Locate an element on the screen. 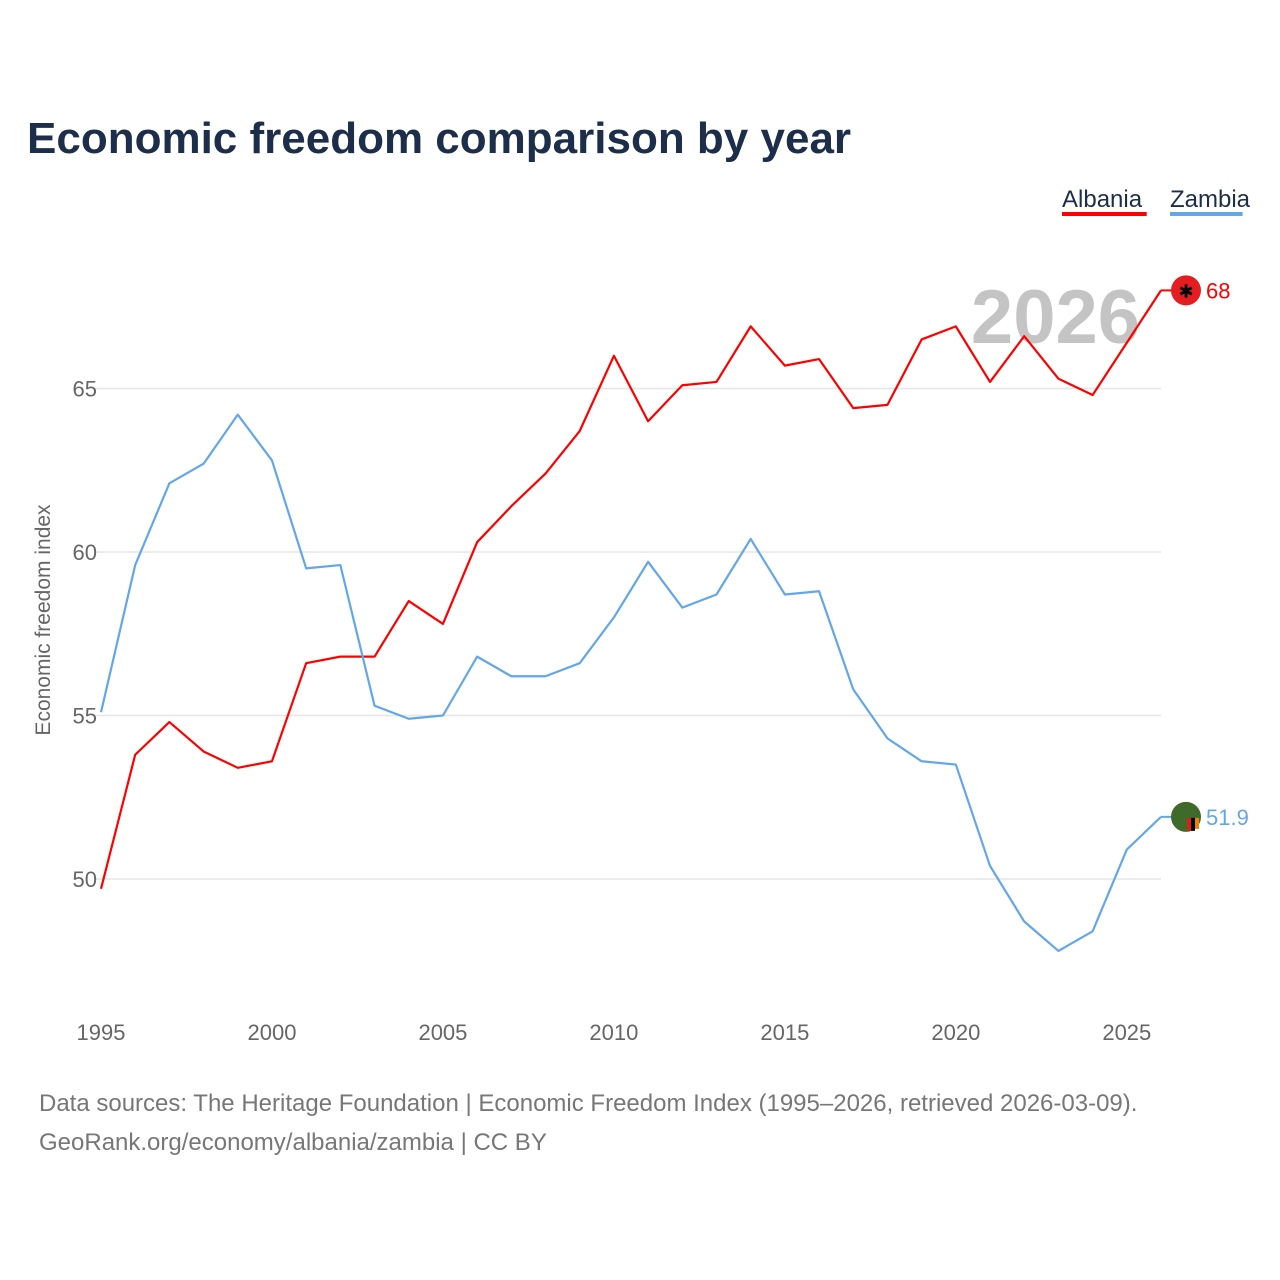 The image size is (1280, 1280). x-tick-label: 1995 is located at coordinates (101, 1032).